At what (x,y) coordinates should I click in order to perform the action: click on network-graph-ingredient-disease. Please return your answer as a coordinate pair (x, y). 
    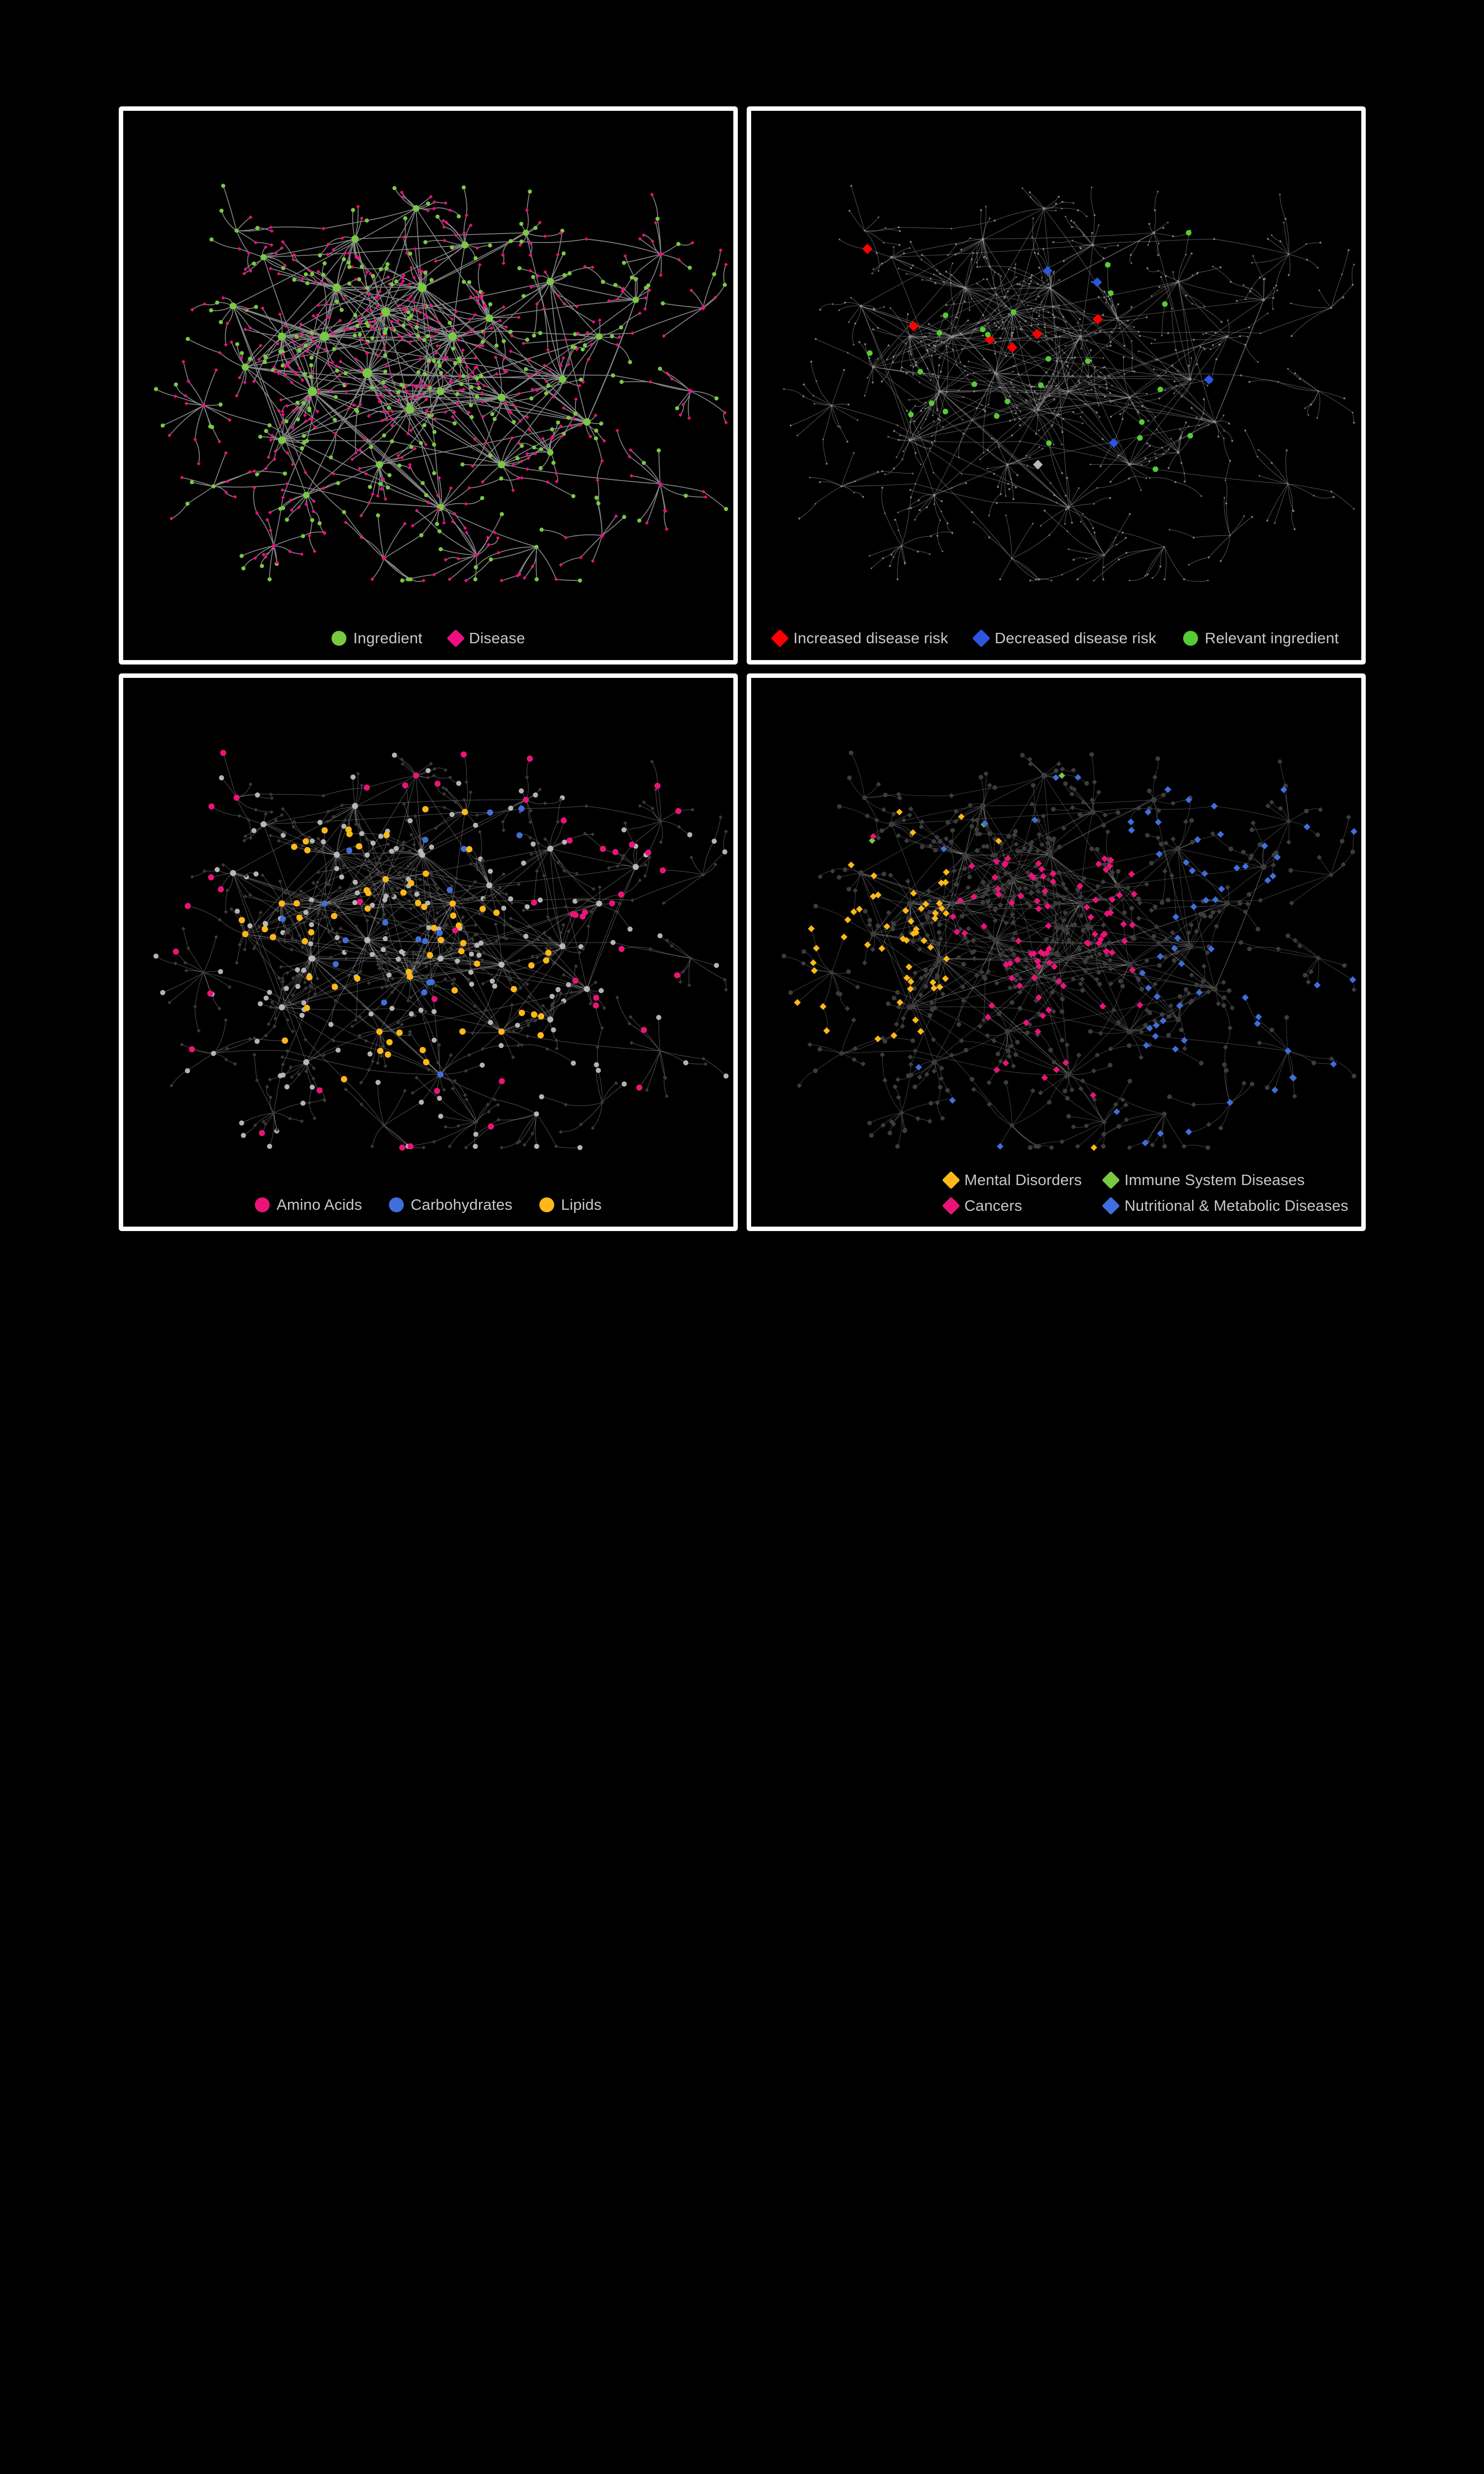
    Looking at the image, I should click on (441, 384).